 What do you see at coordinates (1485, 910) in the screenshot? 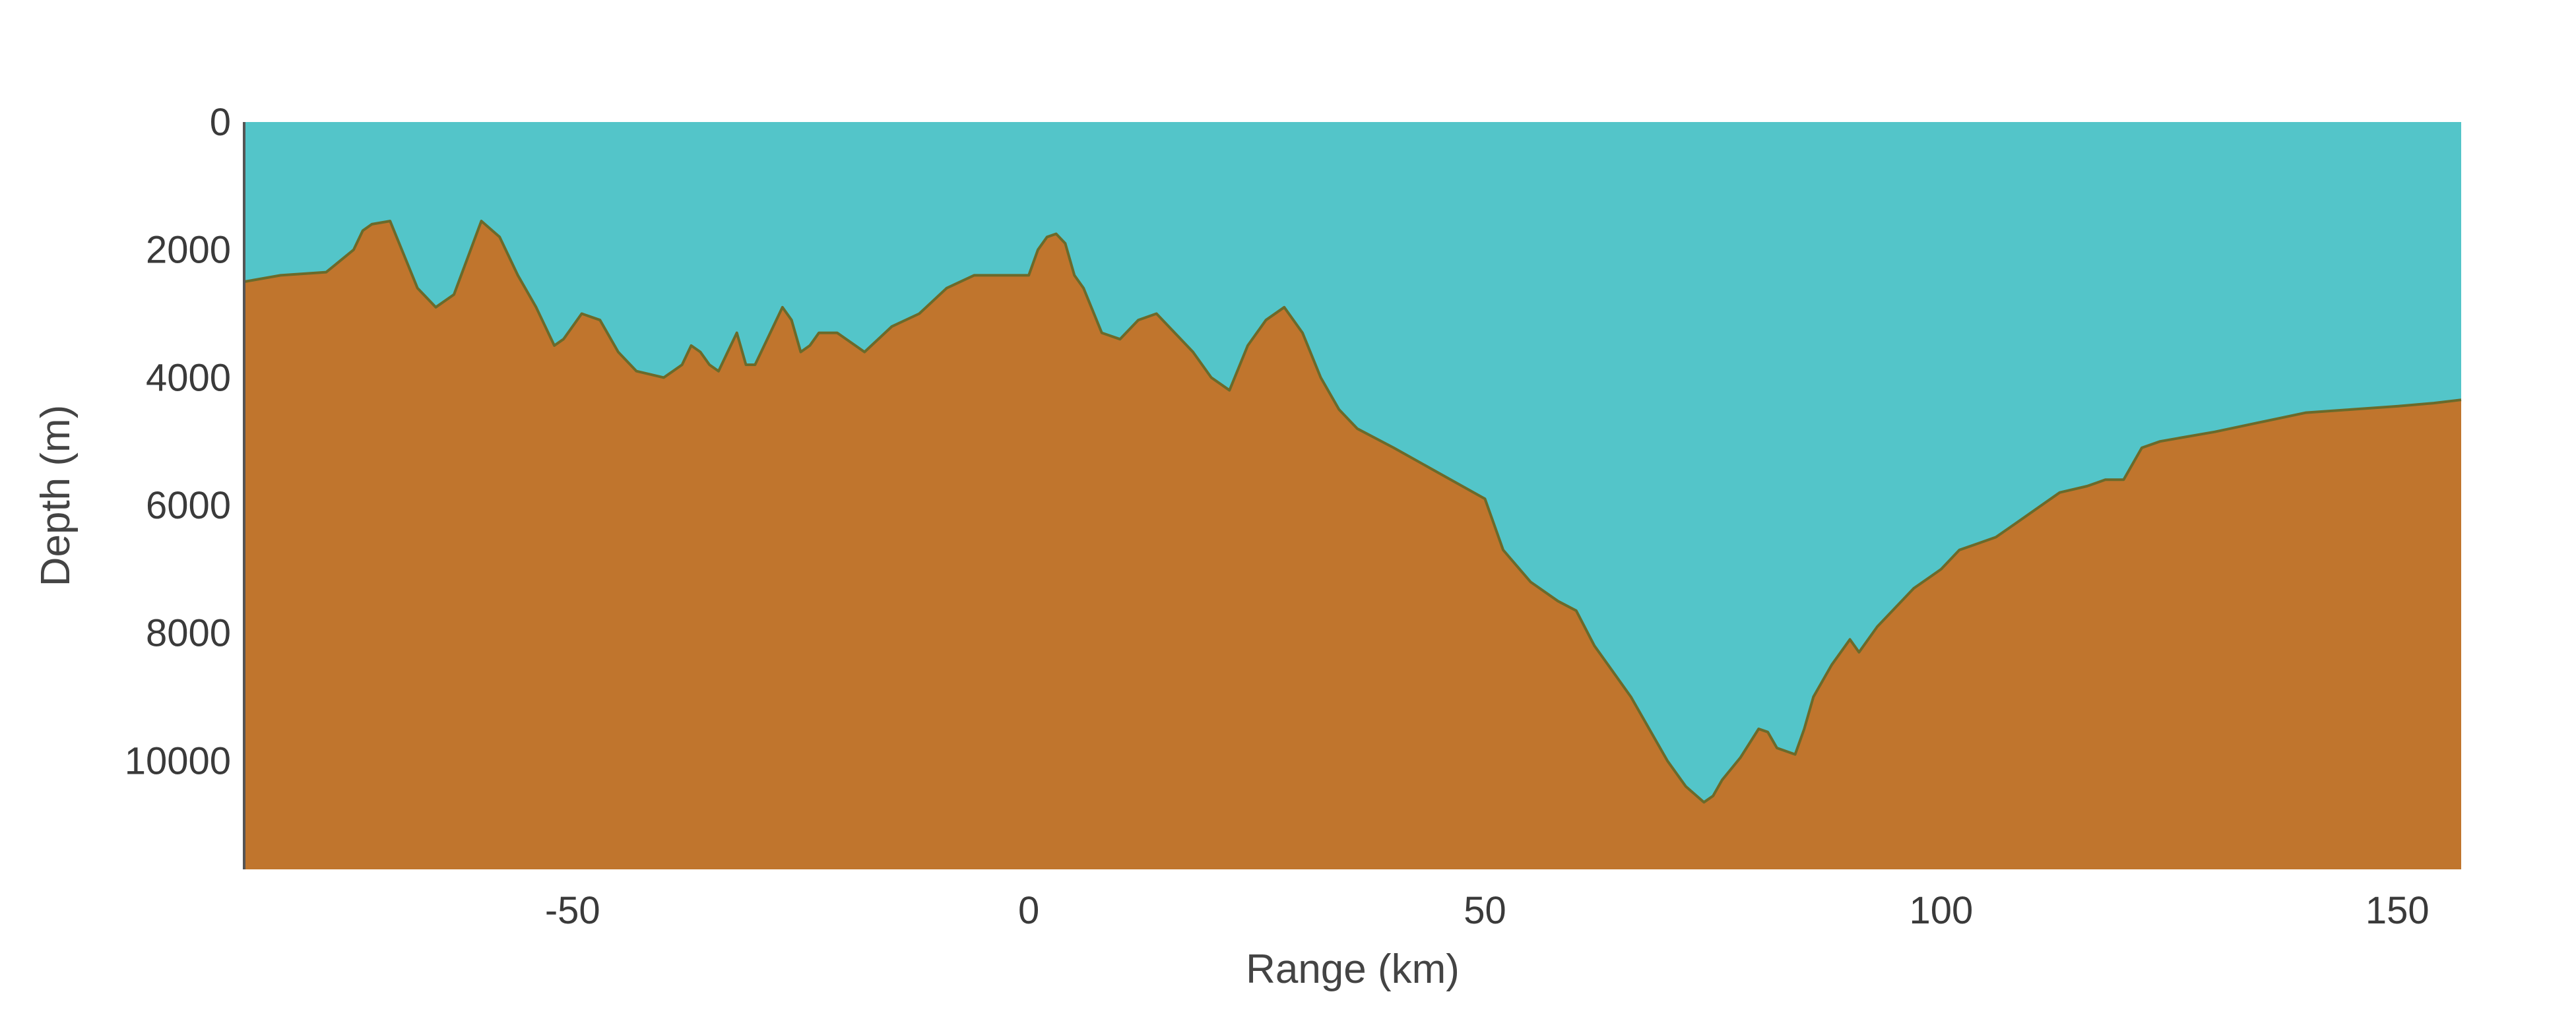
I see `x-tick-label: 50` at bounding box center [1485, 910].